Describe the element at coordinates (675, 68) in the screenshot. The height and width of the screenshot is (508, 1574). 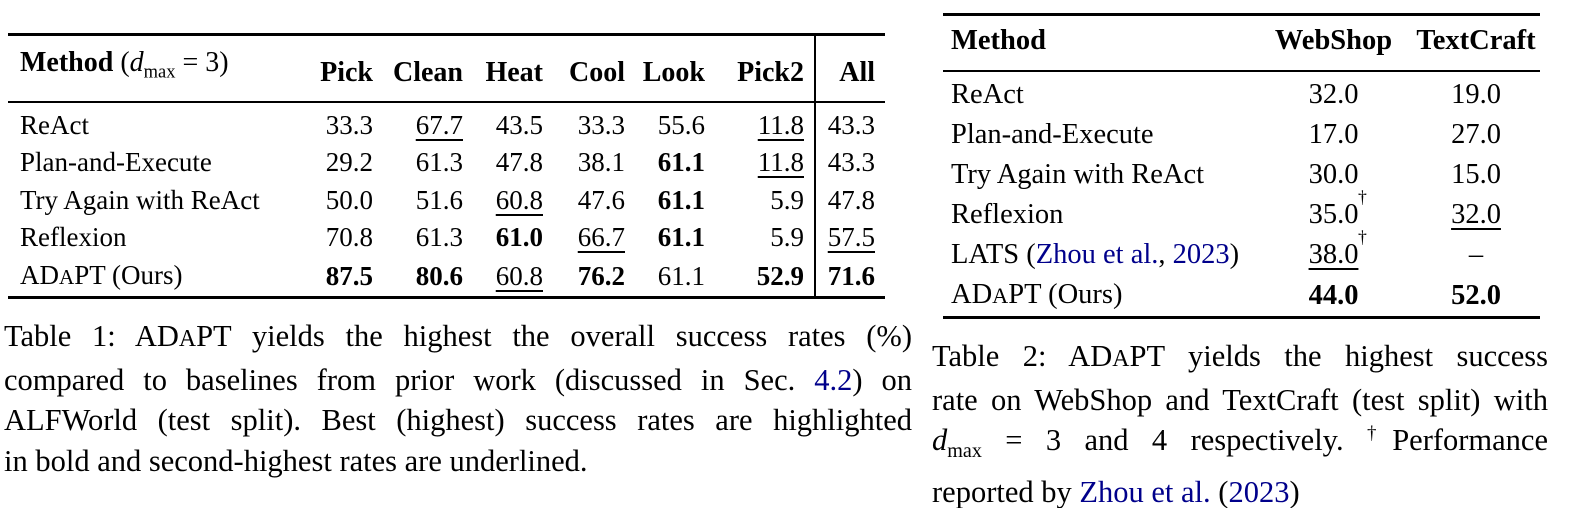
I see `table1-column-header: Look` at that location.